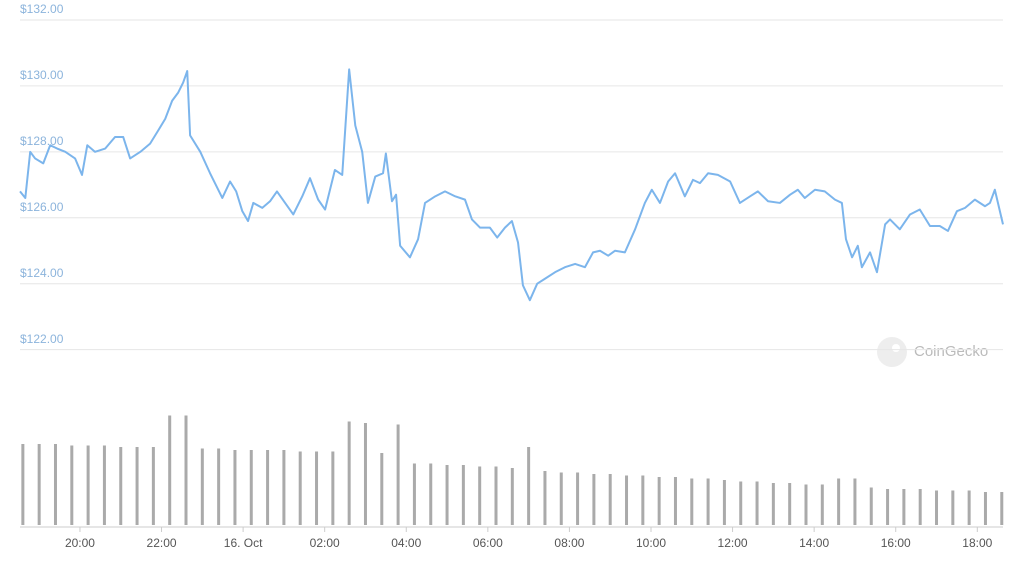 This screenshot has width=1024, height=576. Describe the element at coordinates (42, 273) in the screenshot. I see `y-tick-label: $124.00` at that location.